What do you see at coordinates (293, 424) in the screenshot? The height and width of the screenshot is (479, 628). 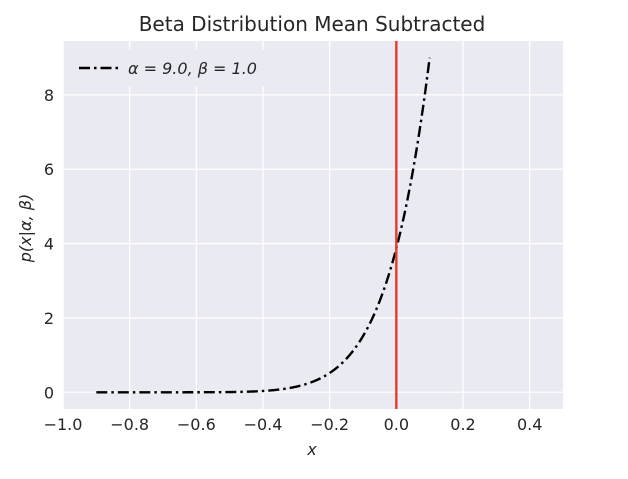 I see `x-tick-labels: −1.0 −0.8 −0.6 −0.4 −0.2 0.0 0.2 0.4` at bounding box center [293, 424].